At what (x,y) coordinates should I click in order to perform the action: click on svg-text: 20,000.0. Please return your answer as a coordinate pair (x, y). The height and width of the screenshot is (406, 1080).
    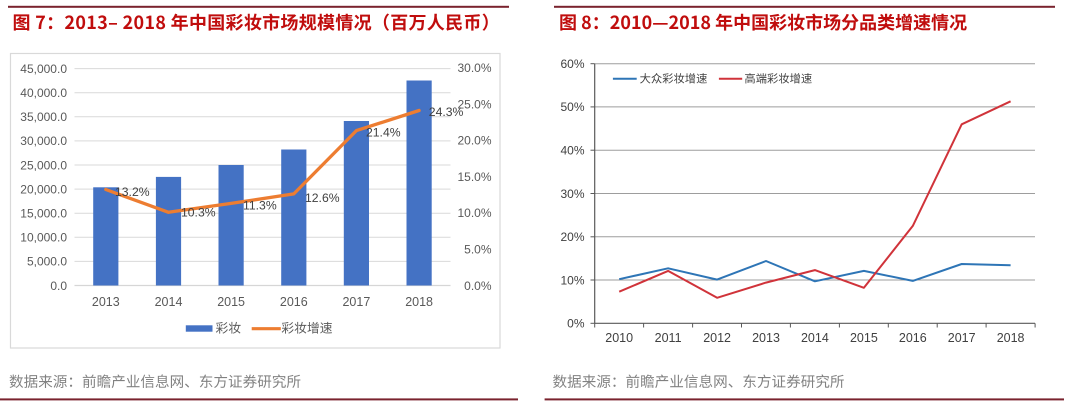
    Looking at the image, I should click on (43, 189).